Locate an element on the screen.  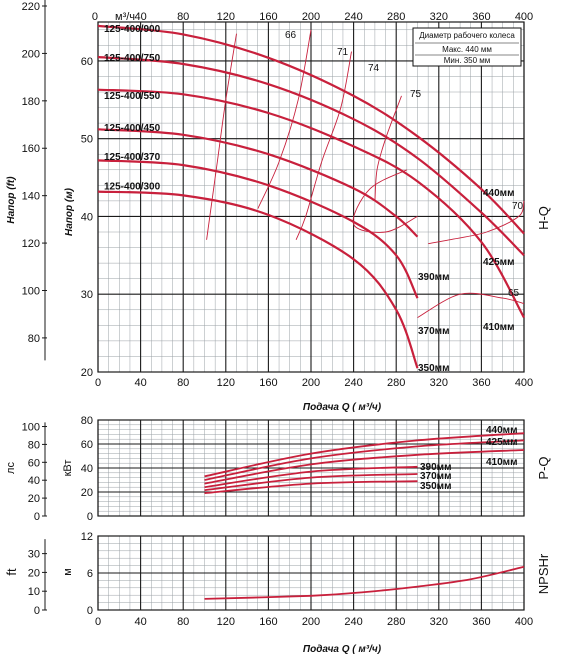
hq-model-label: 125-400/300 is located at coordinates (132, 186).